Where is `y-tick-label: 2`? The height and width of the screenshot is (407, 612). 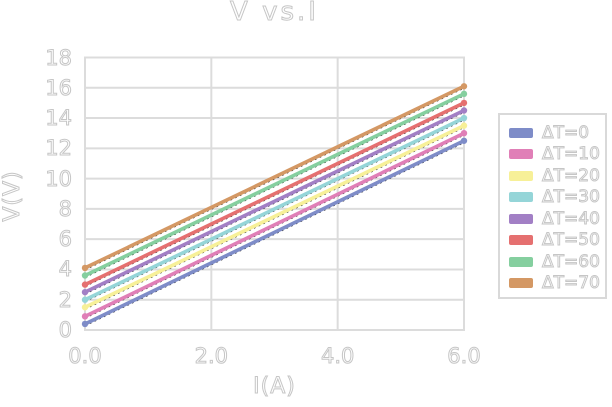 y-tick-label: 2 is located at coordinates (65, 299).